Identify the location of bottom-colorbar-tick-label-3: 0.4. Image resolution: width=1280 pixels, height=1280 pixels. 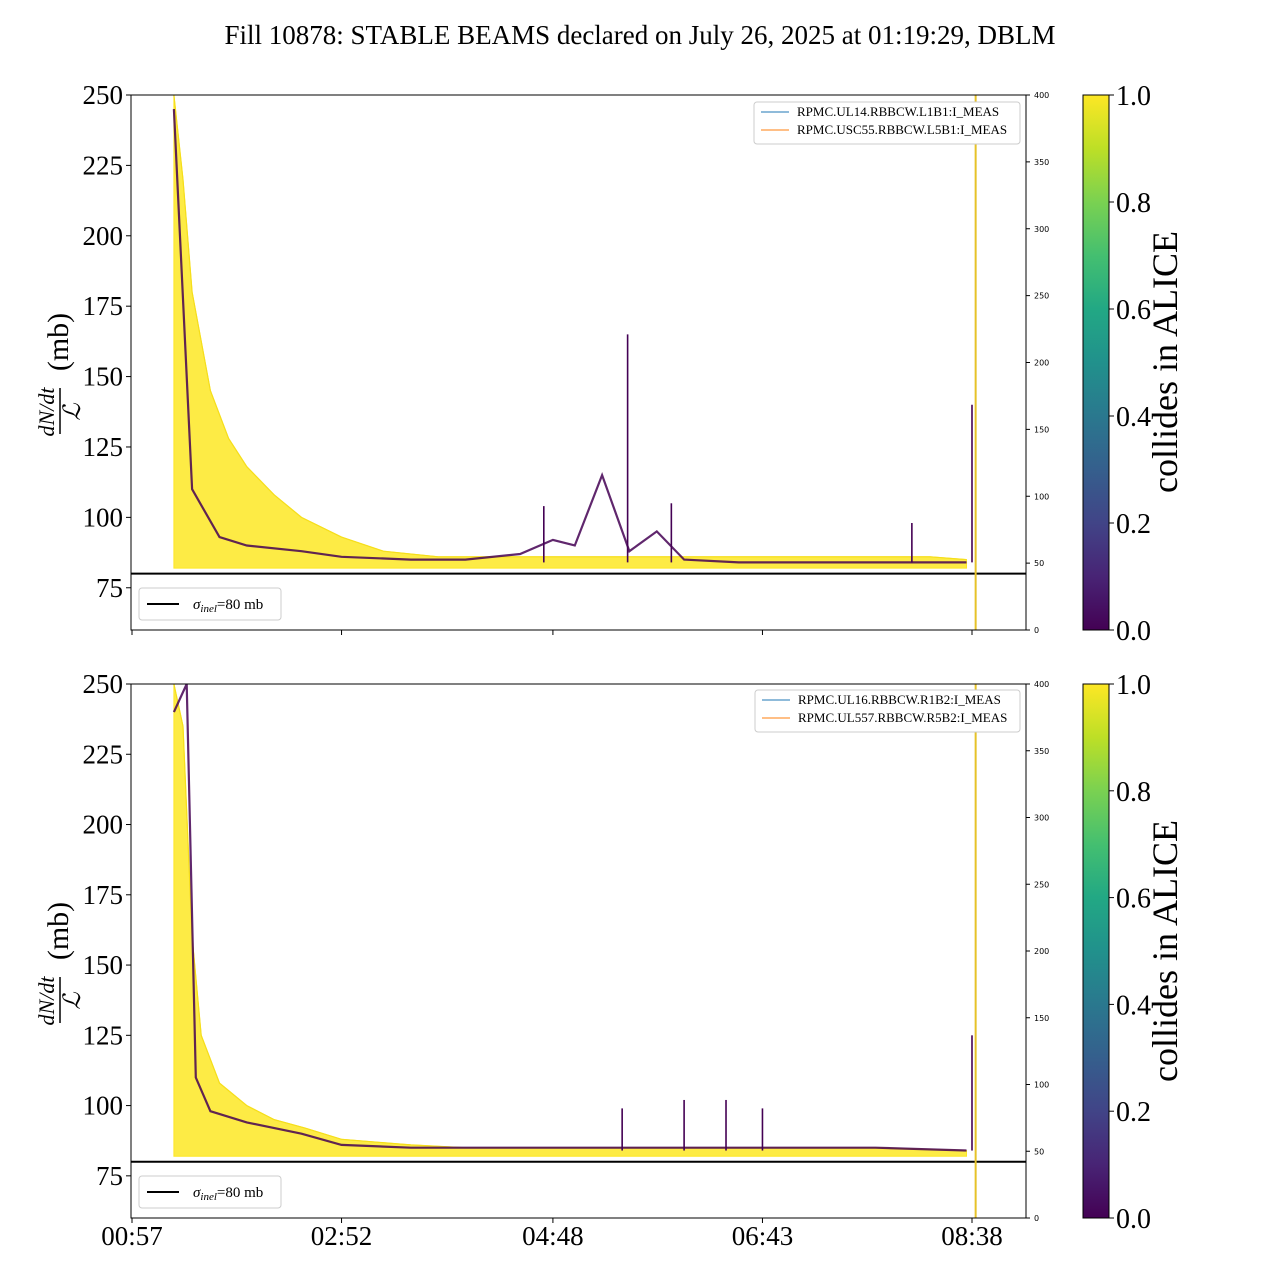
(1133, 1005).